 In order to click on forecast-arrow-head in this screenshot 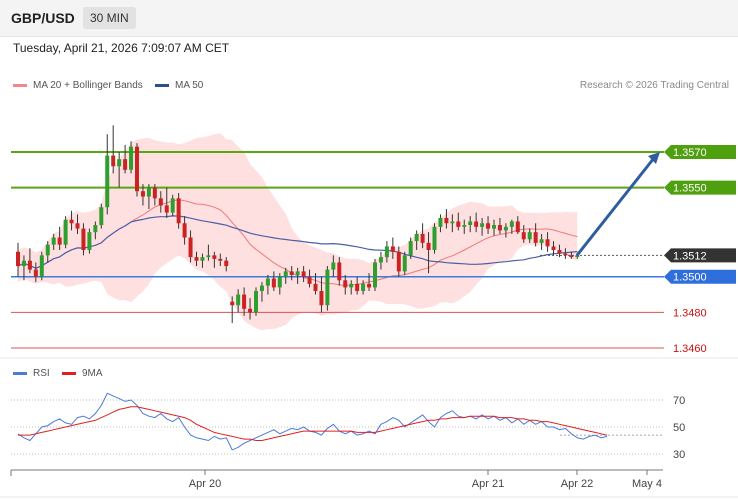, I will do `click(654, 158)`.